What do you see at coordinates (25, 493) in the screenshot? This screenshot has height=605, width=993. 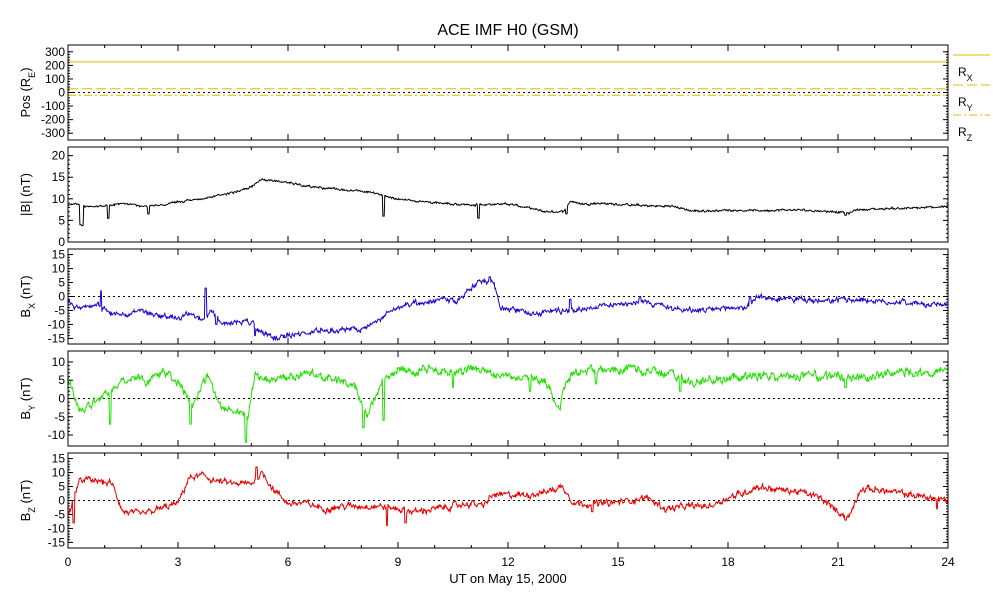 I see `bz-ylabel-end: (nT)` at bounding box center [25, 493].